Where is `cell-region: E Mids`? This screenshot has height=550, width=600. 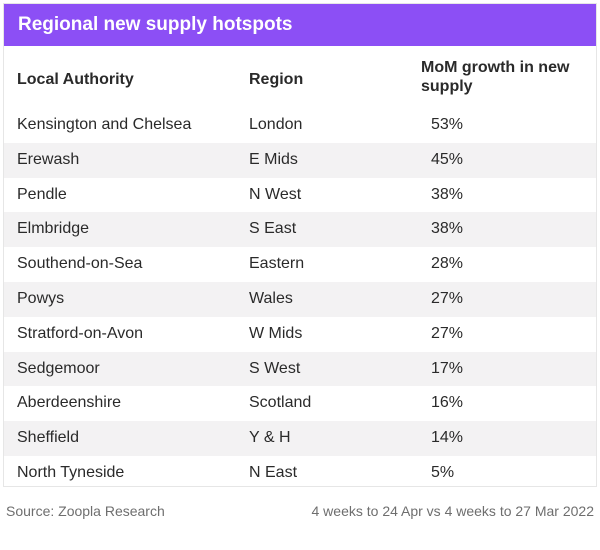
cell-region: E Mids is located at coordinates (273, 159).